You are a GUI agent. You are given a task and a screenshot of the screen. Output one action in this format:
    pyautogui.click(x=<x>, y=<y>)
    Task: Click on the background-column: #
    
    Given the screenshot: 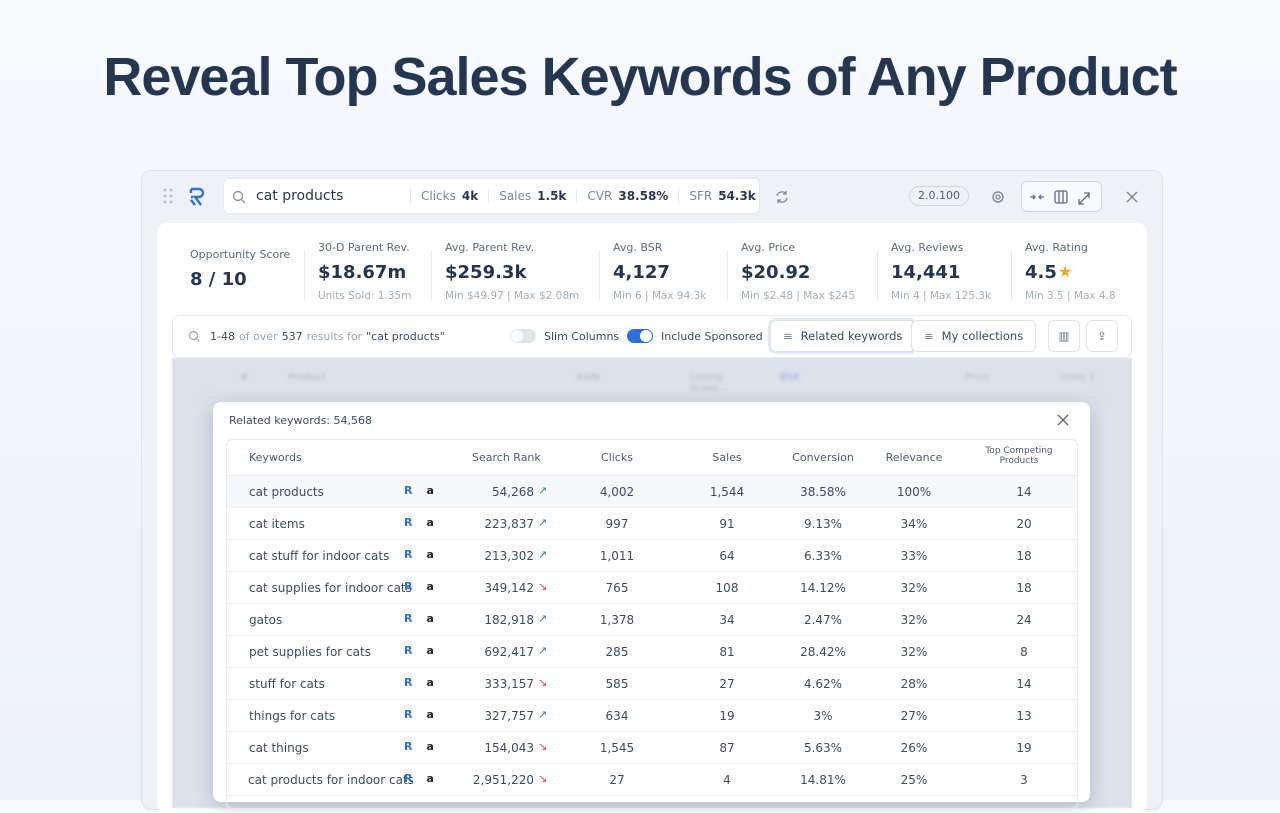 What is the action you would take?
    pyautogui.click(x=244, y=377)
    